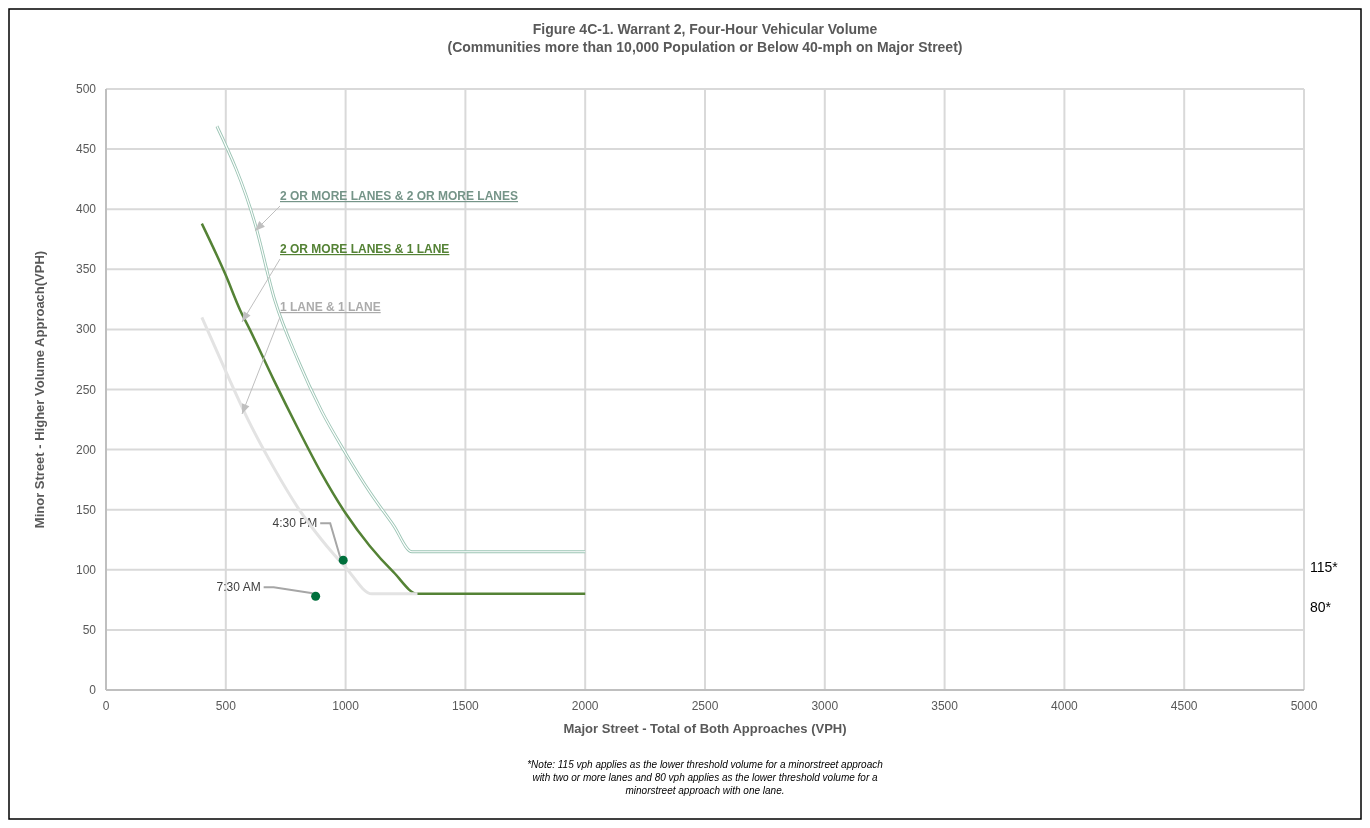  What do you see at coordinates (945, 706) in the screenshot?
I see `x-tick-label: 3500` at bounding box center [945, 706].